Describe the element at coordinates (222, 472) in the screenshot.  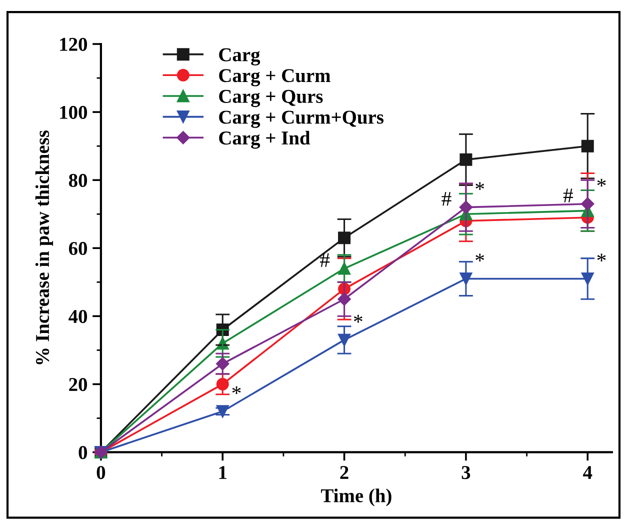
I see `x-tick-label: 1` at that location.